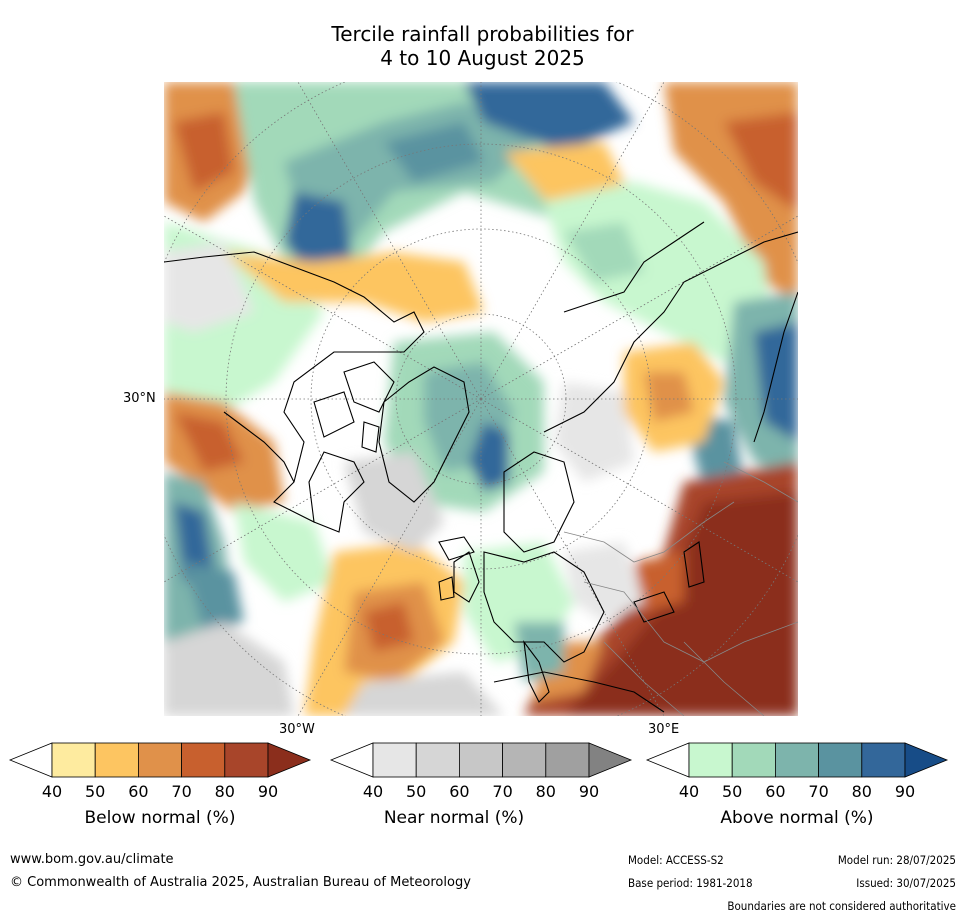 This screenshot has height=919, width=965. What do you see at coordinates (373, 791) in the screenshot?
I see `colorbar-near-tick-label: 40` at bounding box center [373, 791].